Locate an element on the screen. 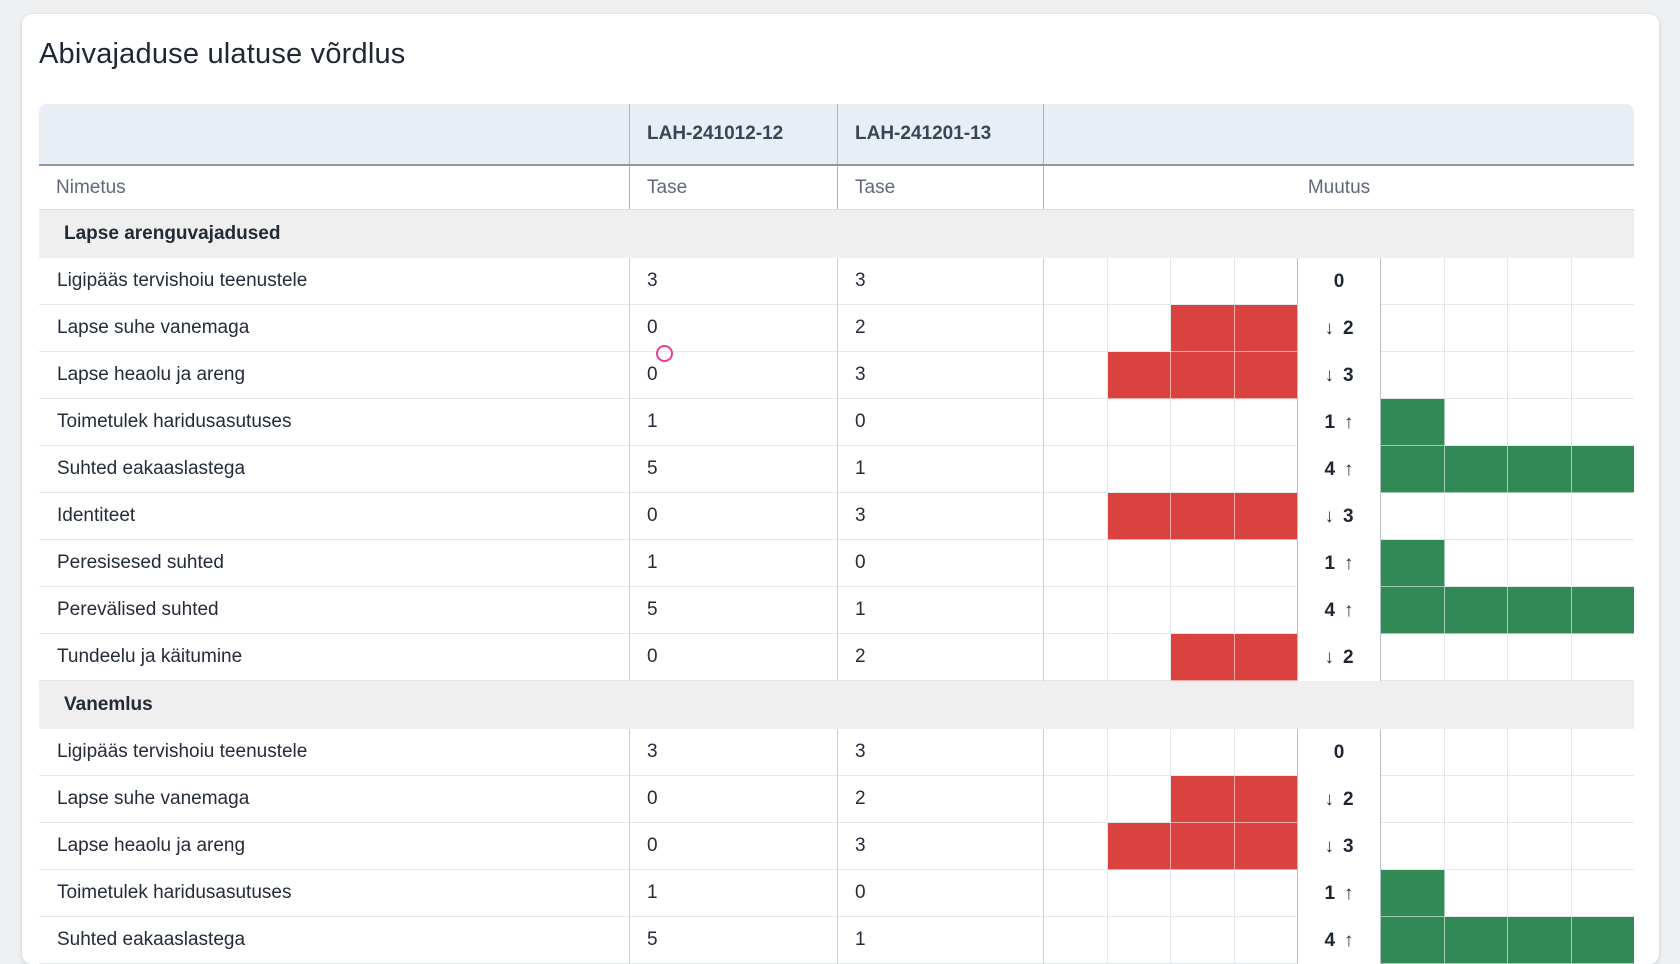 This screenshot has width=1680, height=964. row-label: Tundeelu ja käitumine is located at coordinates (334, 657).